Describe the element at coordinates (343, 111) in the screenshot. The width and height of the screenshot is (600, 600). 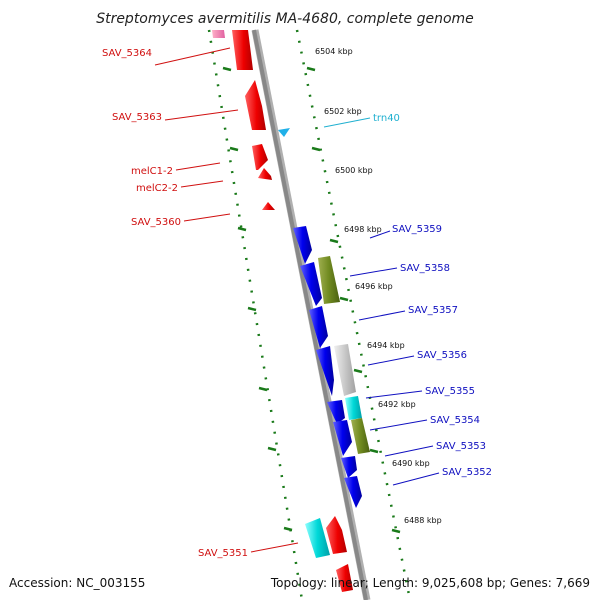
I see `kbp-label: 6502 kbp` at that location.